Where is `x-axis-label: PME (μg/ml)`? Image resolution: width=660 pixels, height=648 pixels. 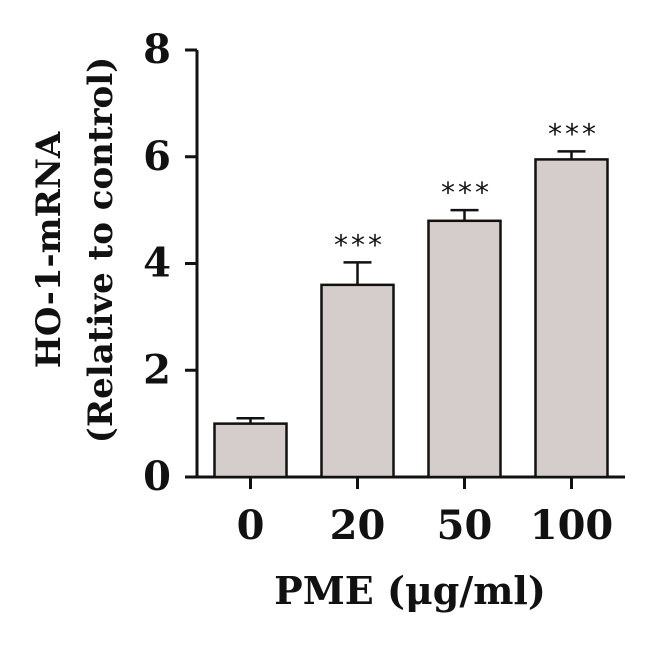 x-axis-label: PME (μg/ml) is located at coordinates (410, 590).